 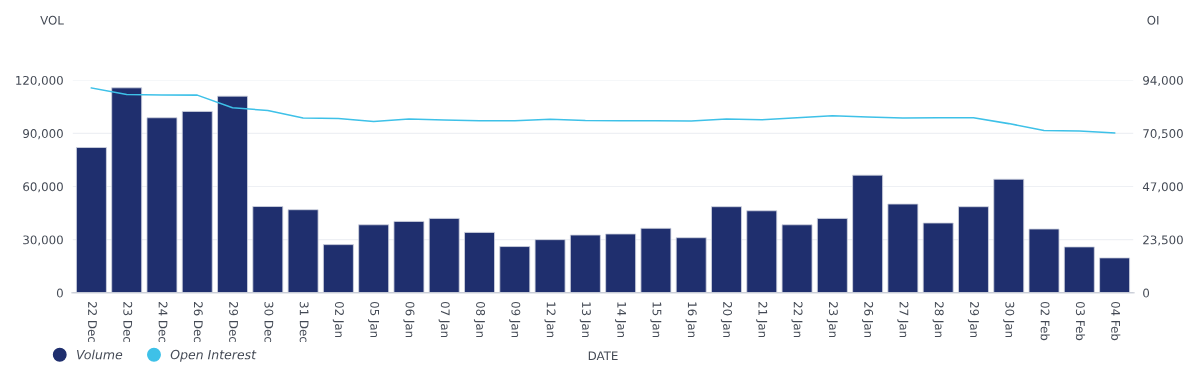 I want to click on x-tick-label: 27 Jan, so click(x=903, y=320).